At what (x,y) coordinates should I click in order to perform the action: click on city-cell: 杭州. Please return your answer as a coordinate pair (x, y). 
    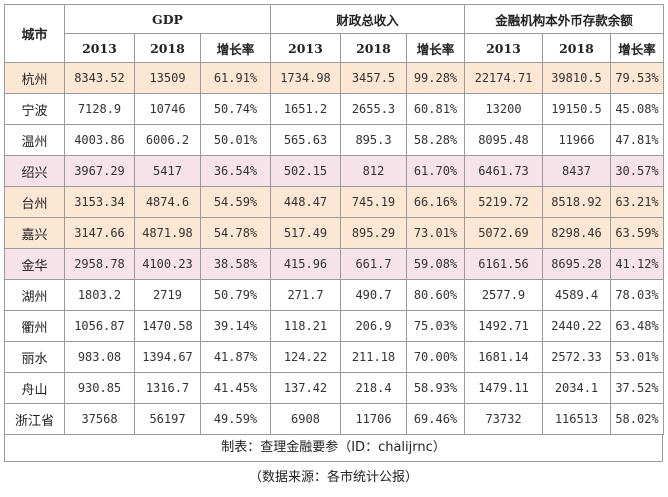
    Looking at the image, I should click on (34, 78).